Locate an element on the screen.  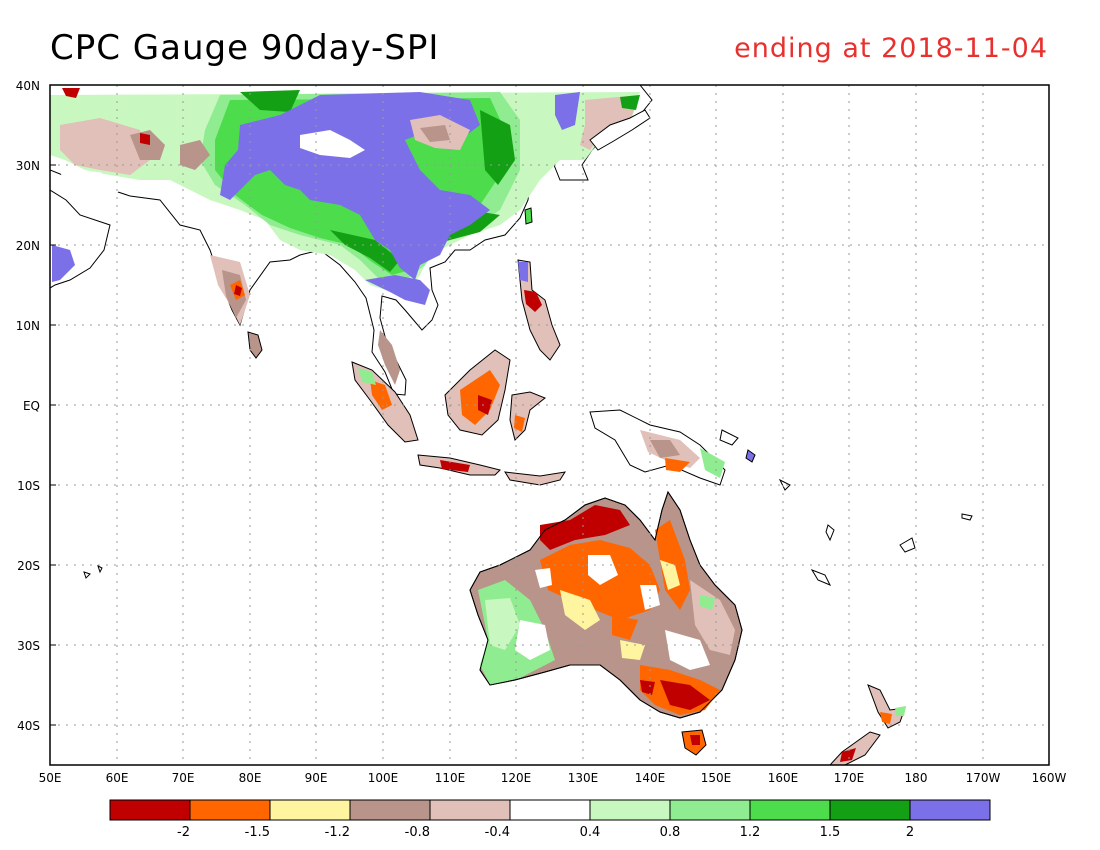
legend-label: -2 is located at coordinates (183, 832).